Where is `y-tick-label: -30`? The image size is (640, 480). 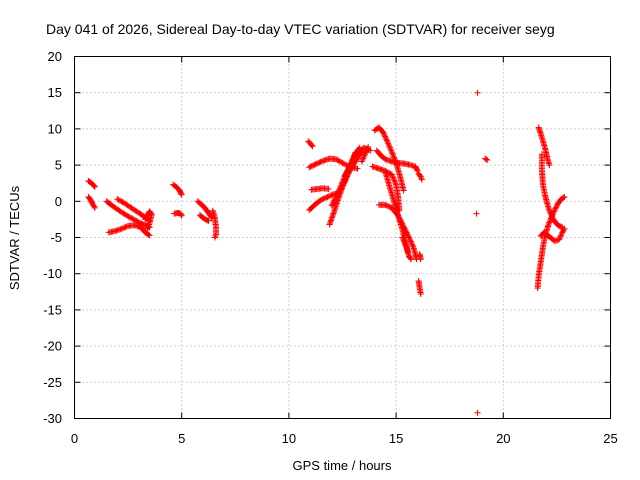 y-tick-label: -30 is located at coordinates (52, 418).